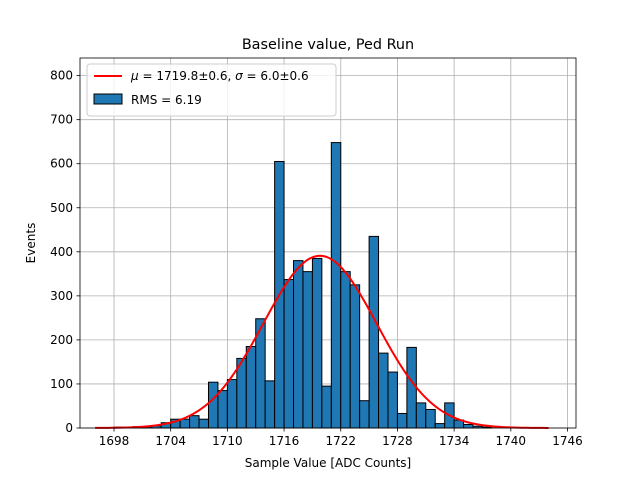 The height and width of the screenshot is (480, 640). I want to click on x-axis-ticks: 1698 1704 1710 1716 1722 1728 1734 1740 1746, so click(341, 438).